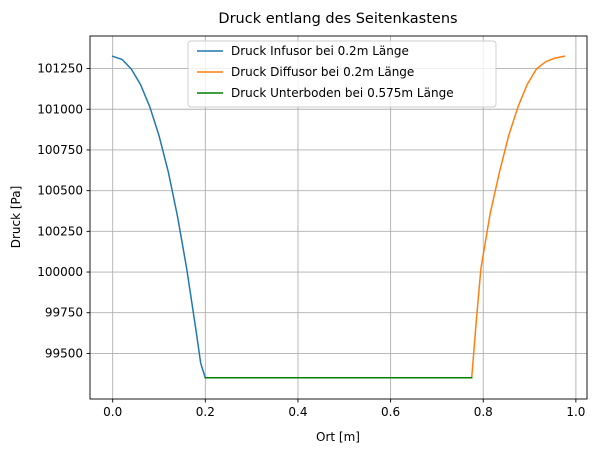 The image size is (598, 455). Describe the element at coordinates (342, 93) in the screenshot. I see `legend-label-unterboden: Druck Unterboden bei 0.575m Länge` at that location.